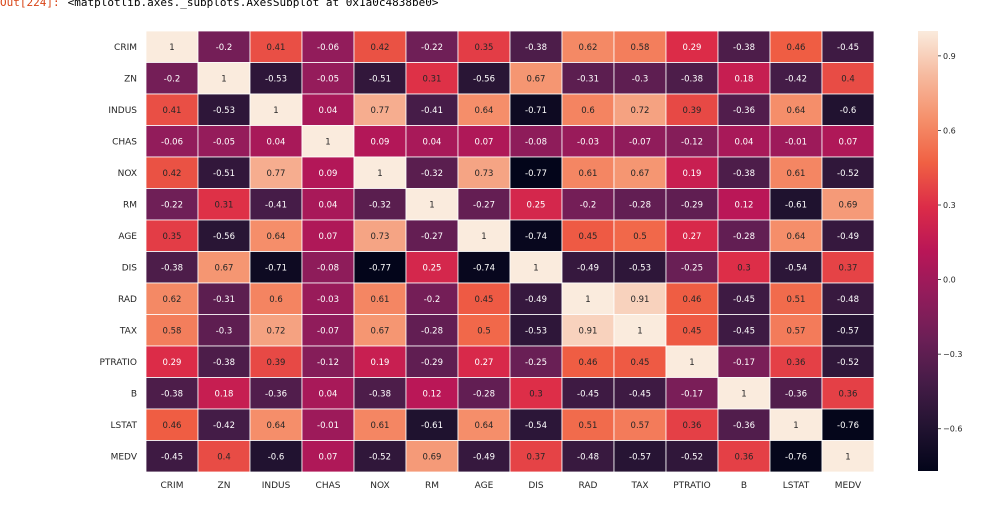 This screenshot has height=514, width=997. What do you see at coordinates (380, 111) in the screenshot?
I see `cell-value-label: 0.77` at bounding box center [380, 111].